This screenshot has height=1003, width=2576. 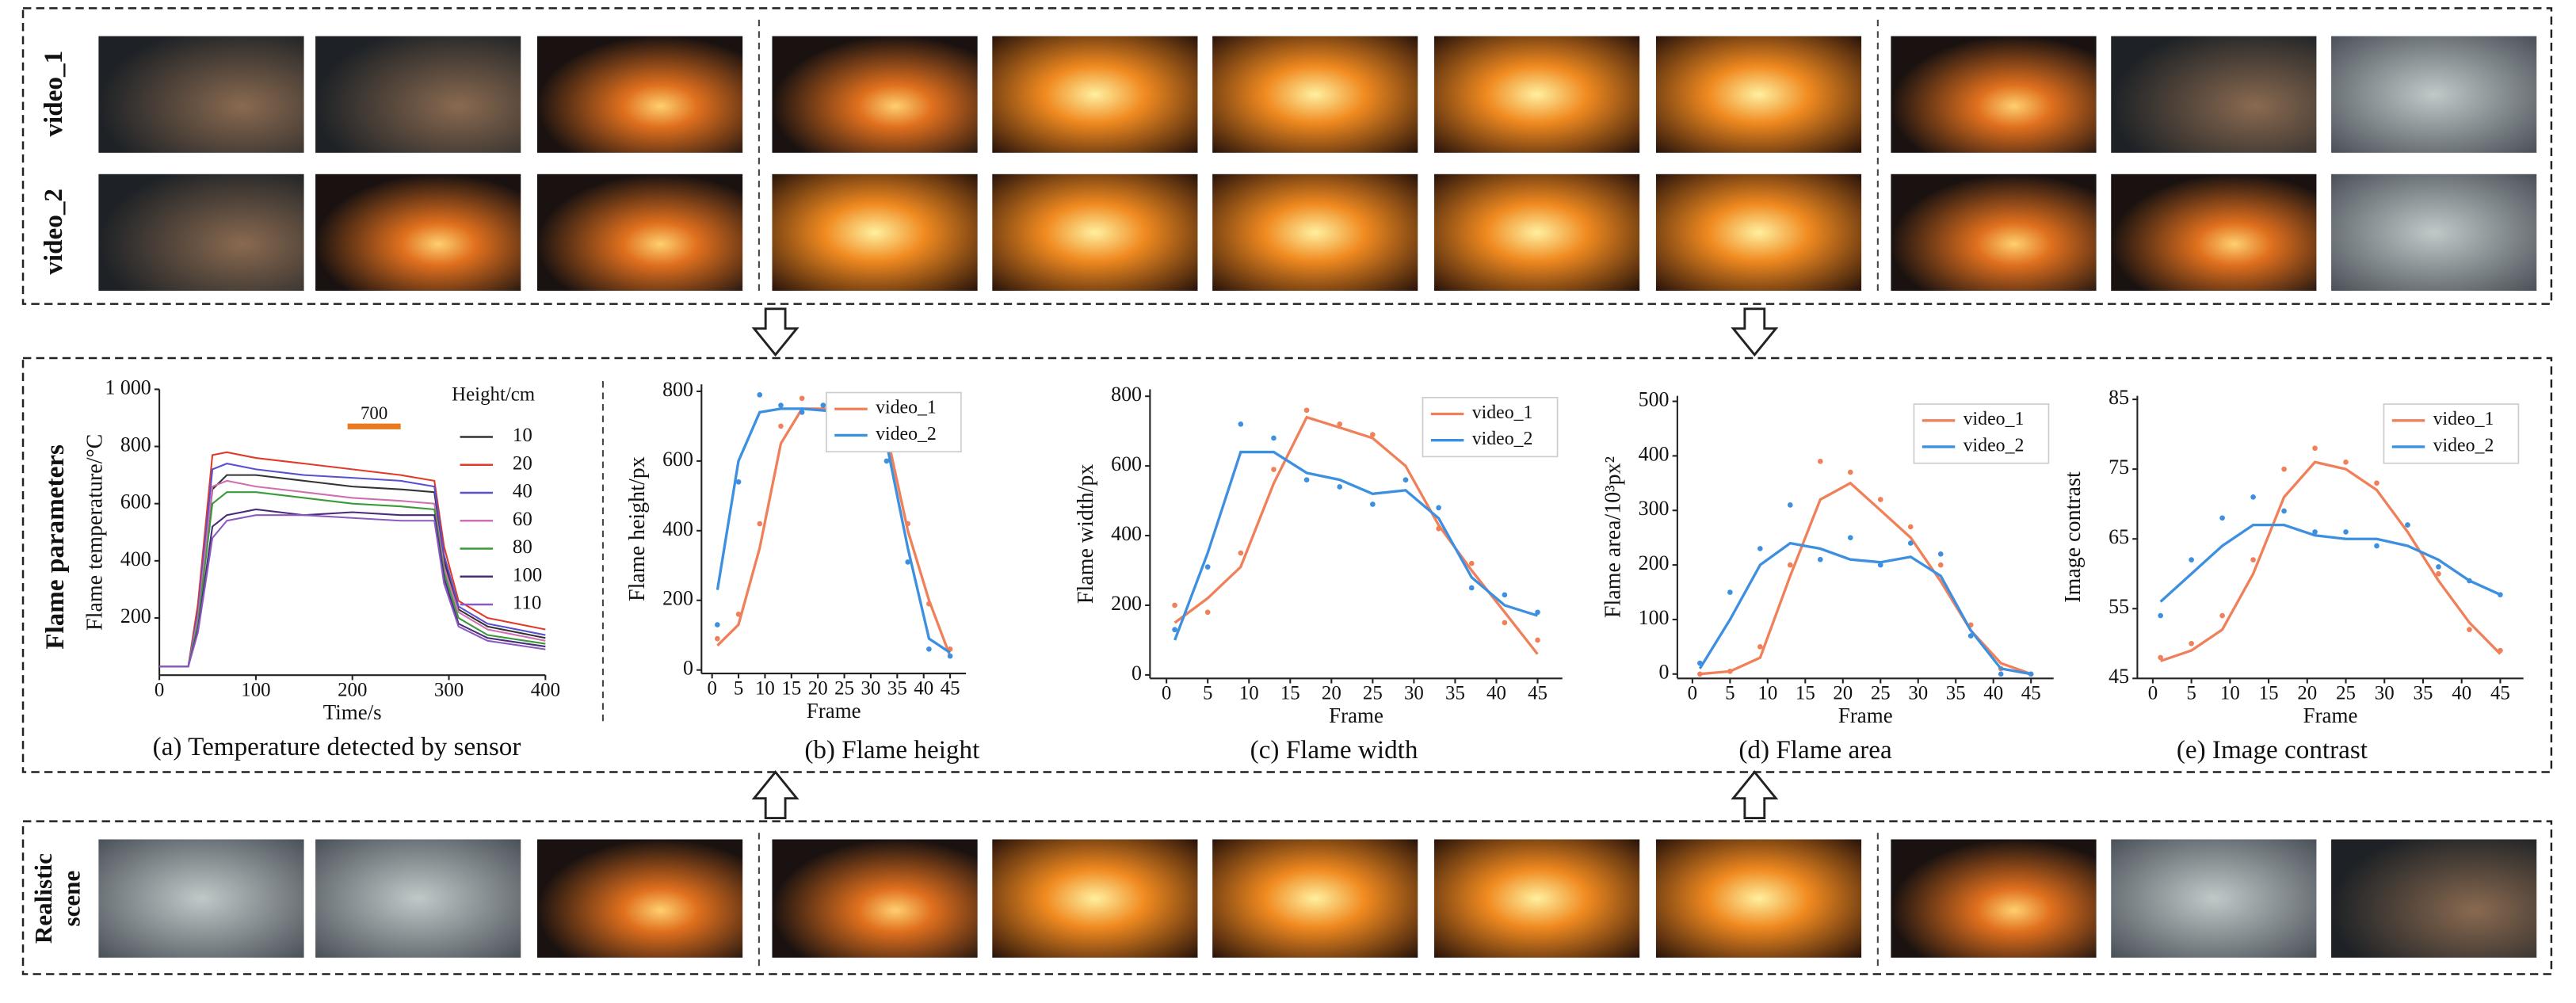 I want to click on x-axis-label: Frame, so click(x=1356, y=715).